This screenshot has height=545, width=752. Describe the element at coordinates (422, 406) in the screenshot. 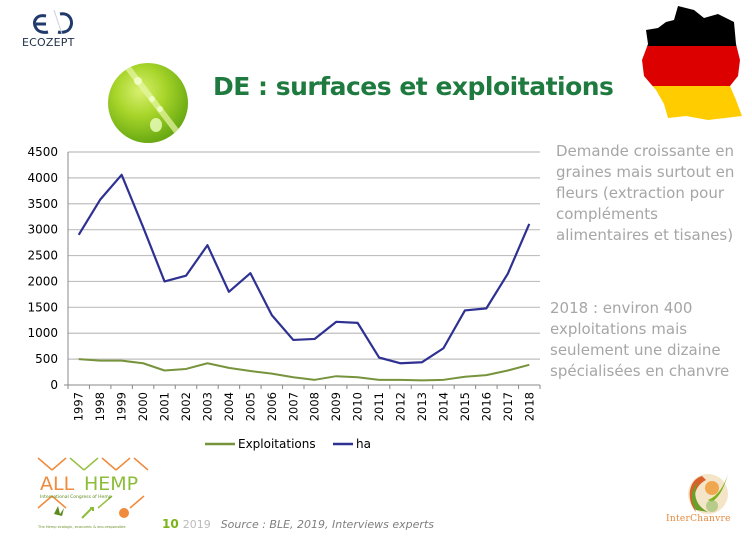

I see `x-tick-label: 2013` at that location.